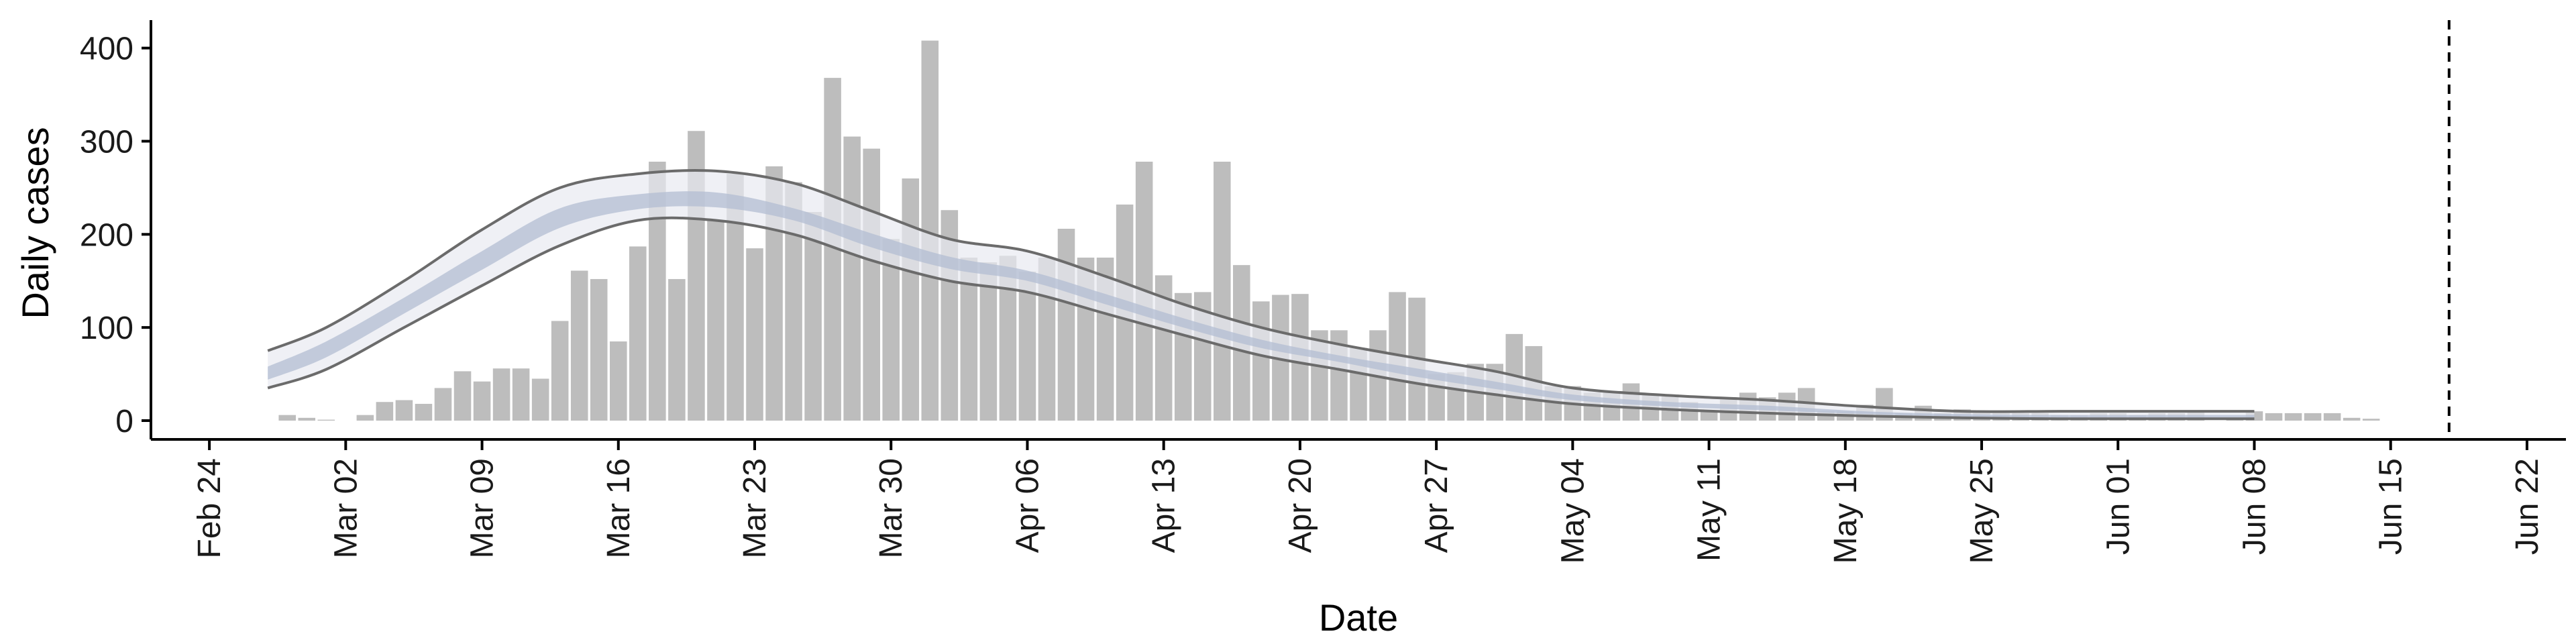 The image size is (2576, 644). I want to click on x-tick-label: Mar 23, so click(755, 508).